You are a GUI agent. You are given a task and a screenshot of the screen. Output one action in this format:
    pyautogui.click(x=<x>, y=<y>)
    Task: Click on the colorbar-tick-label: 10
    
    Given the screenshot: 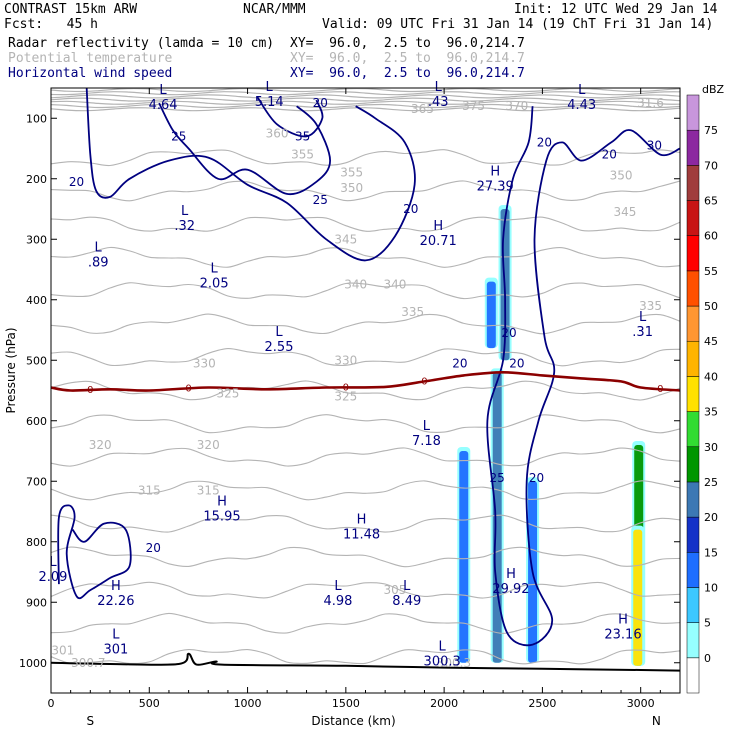 What is the action you would take?
    pyautogui.click(x=711, y=587)
    